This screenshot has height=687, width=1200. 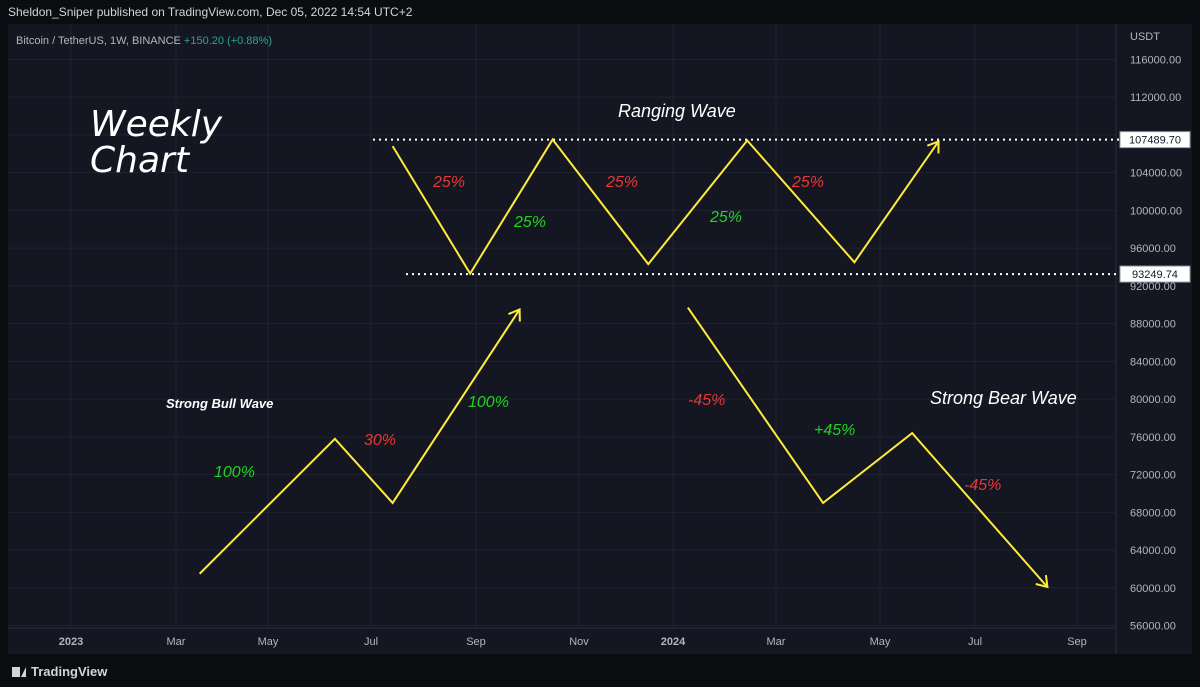 I want to click on y-tick-label: 88000.00, so click(x=1153, y=325).